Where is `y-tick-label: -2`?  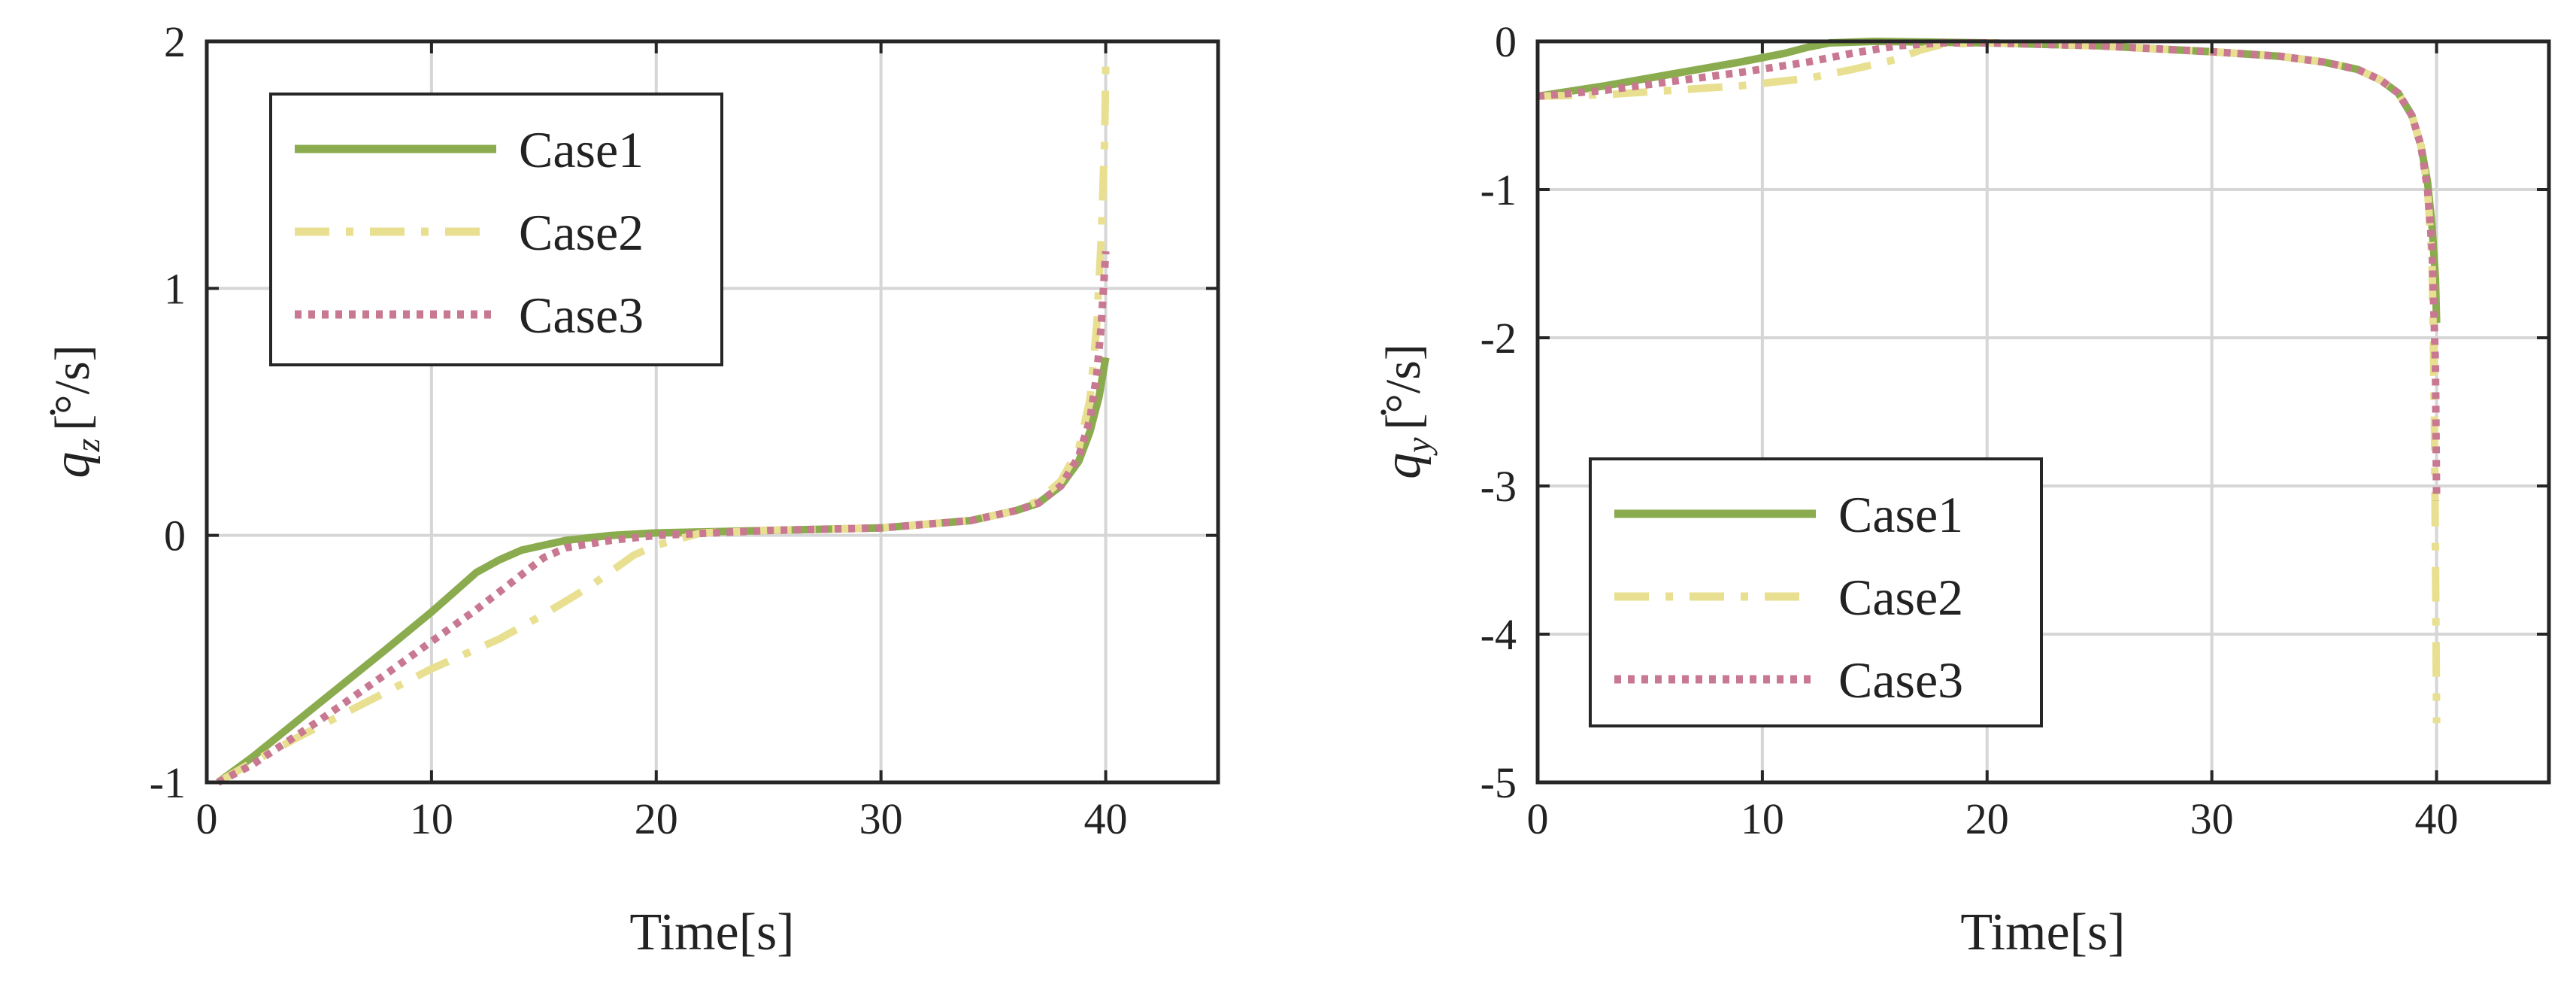 y-tick-label: -2 is located at coordinates (1498, 338).